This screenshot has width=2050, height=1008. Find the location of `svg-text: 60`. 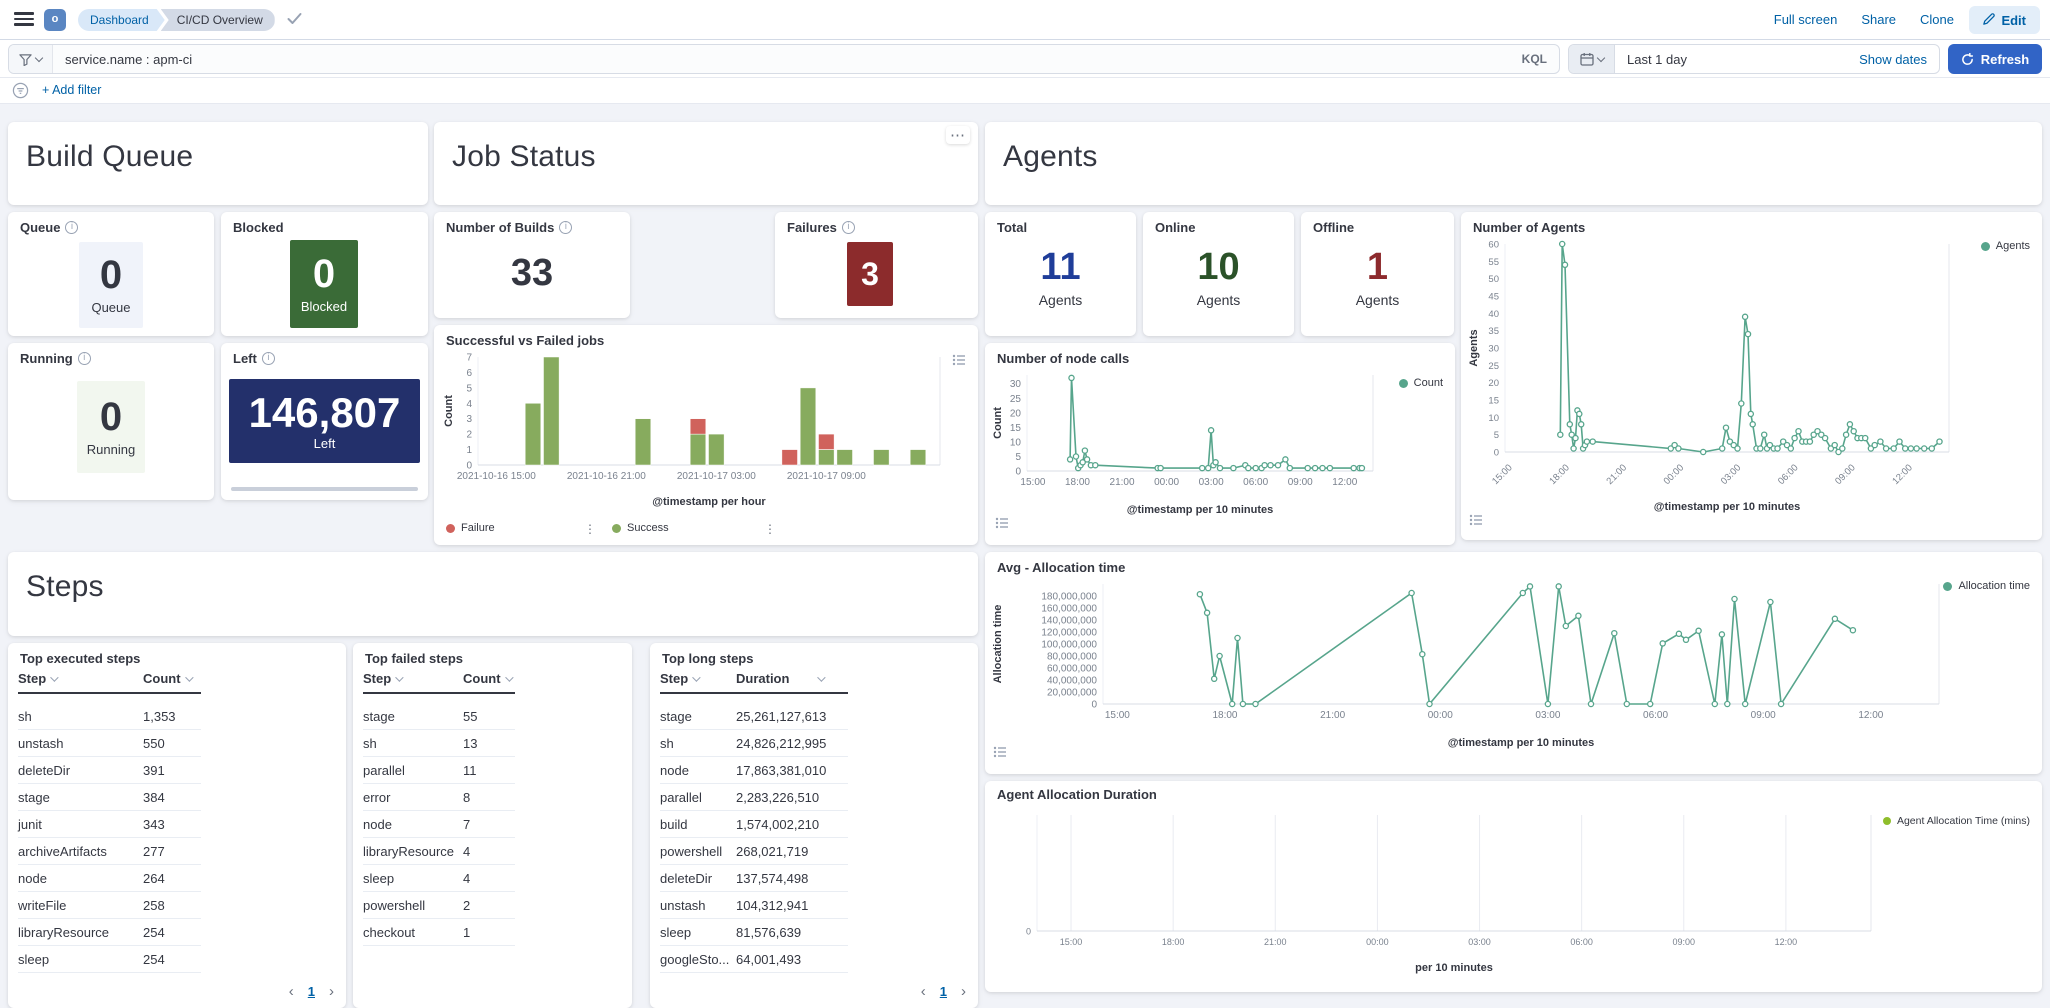

svg-text: 60 is located at coordinates (1493, 245).